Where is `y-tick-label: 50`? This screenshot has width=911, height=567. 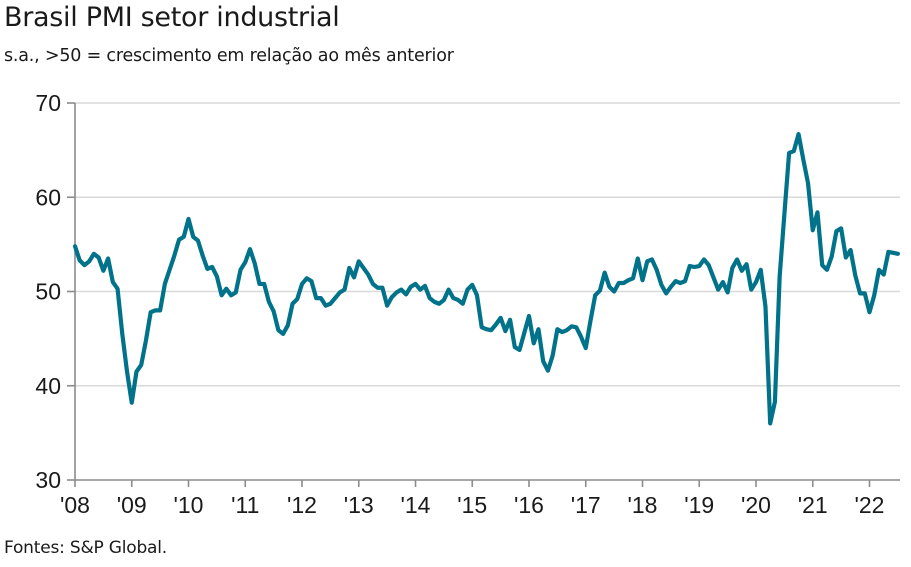
y-tick-label: 50 is located at coordinates (48, 292).